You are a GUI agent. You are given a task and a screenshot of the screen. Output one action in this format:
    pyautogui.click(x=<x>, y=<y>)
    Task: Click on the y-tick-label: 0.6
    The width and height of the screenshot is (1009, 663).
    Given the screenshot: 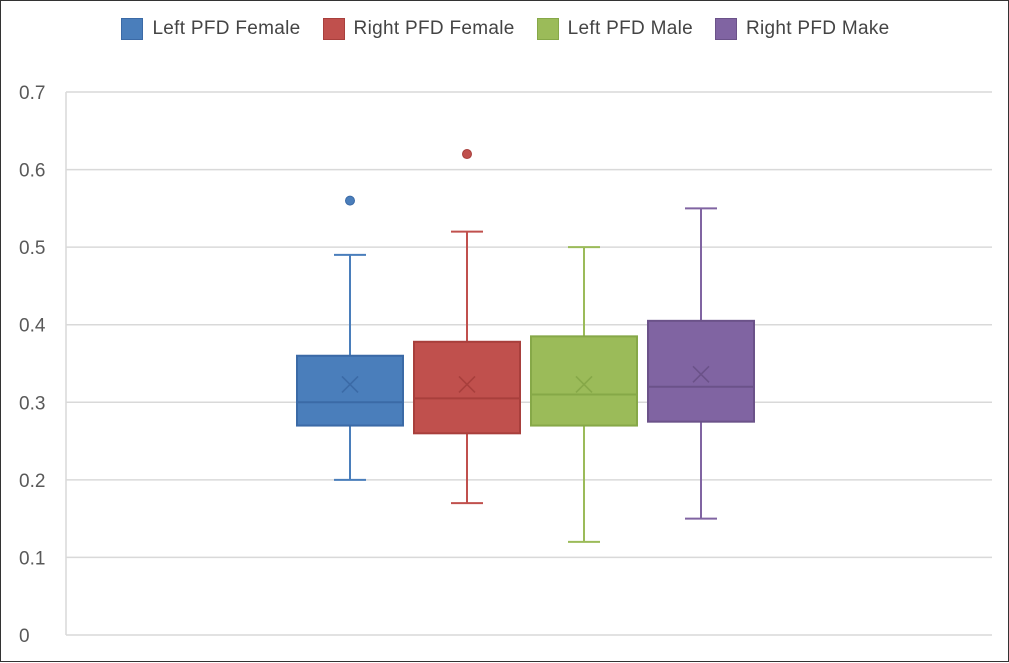 What is the action you would take?
    pyautogui.click(x=32, y=171)
    